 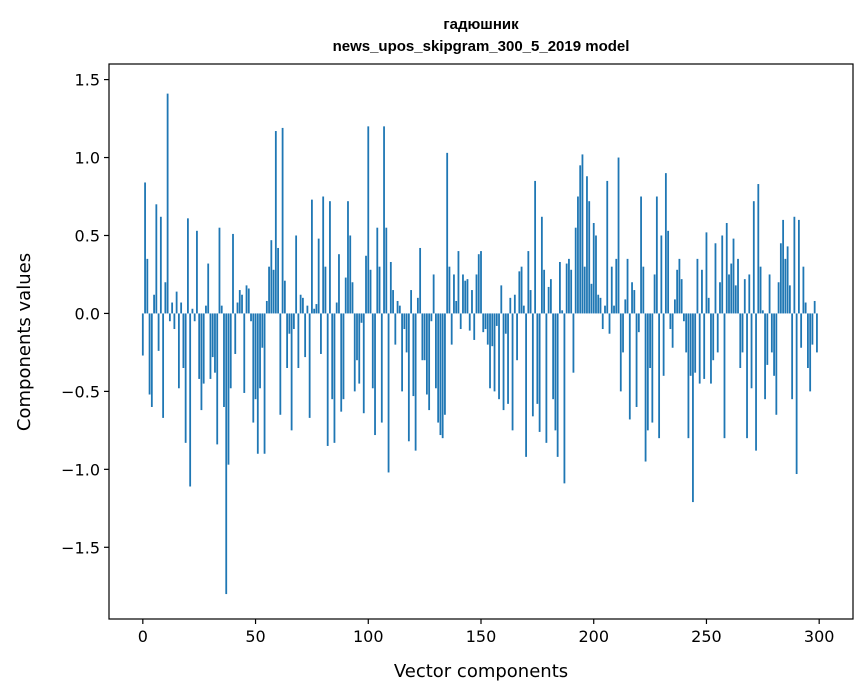 I want to click on x-tick-label: 50, so click(x=255, y=636).